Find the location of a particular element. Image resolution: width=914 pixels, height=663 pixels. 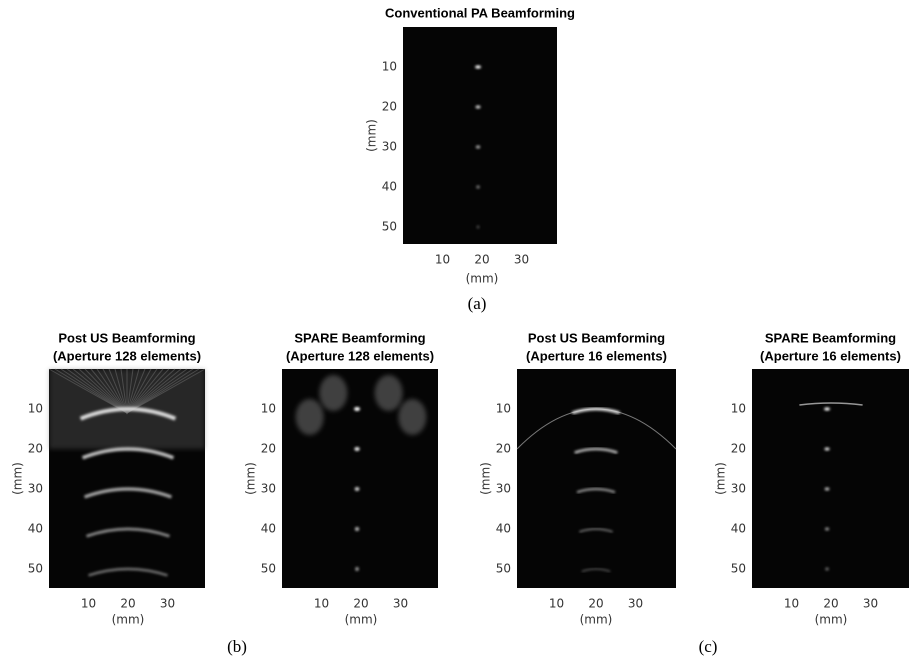

panel-title: Conventional PA Beamforming is located at coordinates (480, 12).